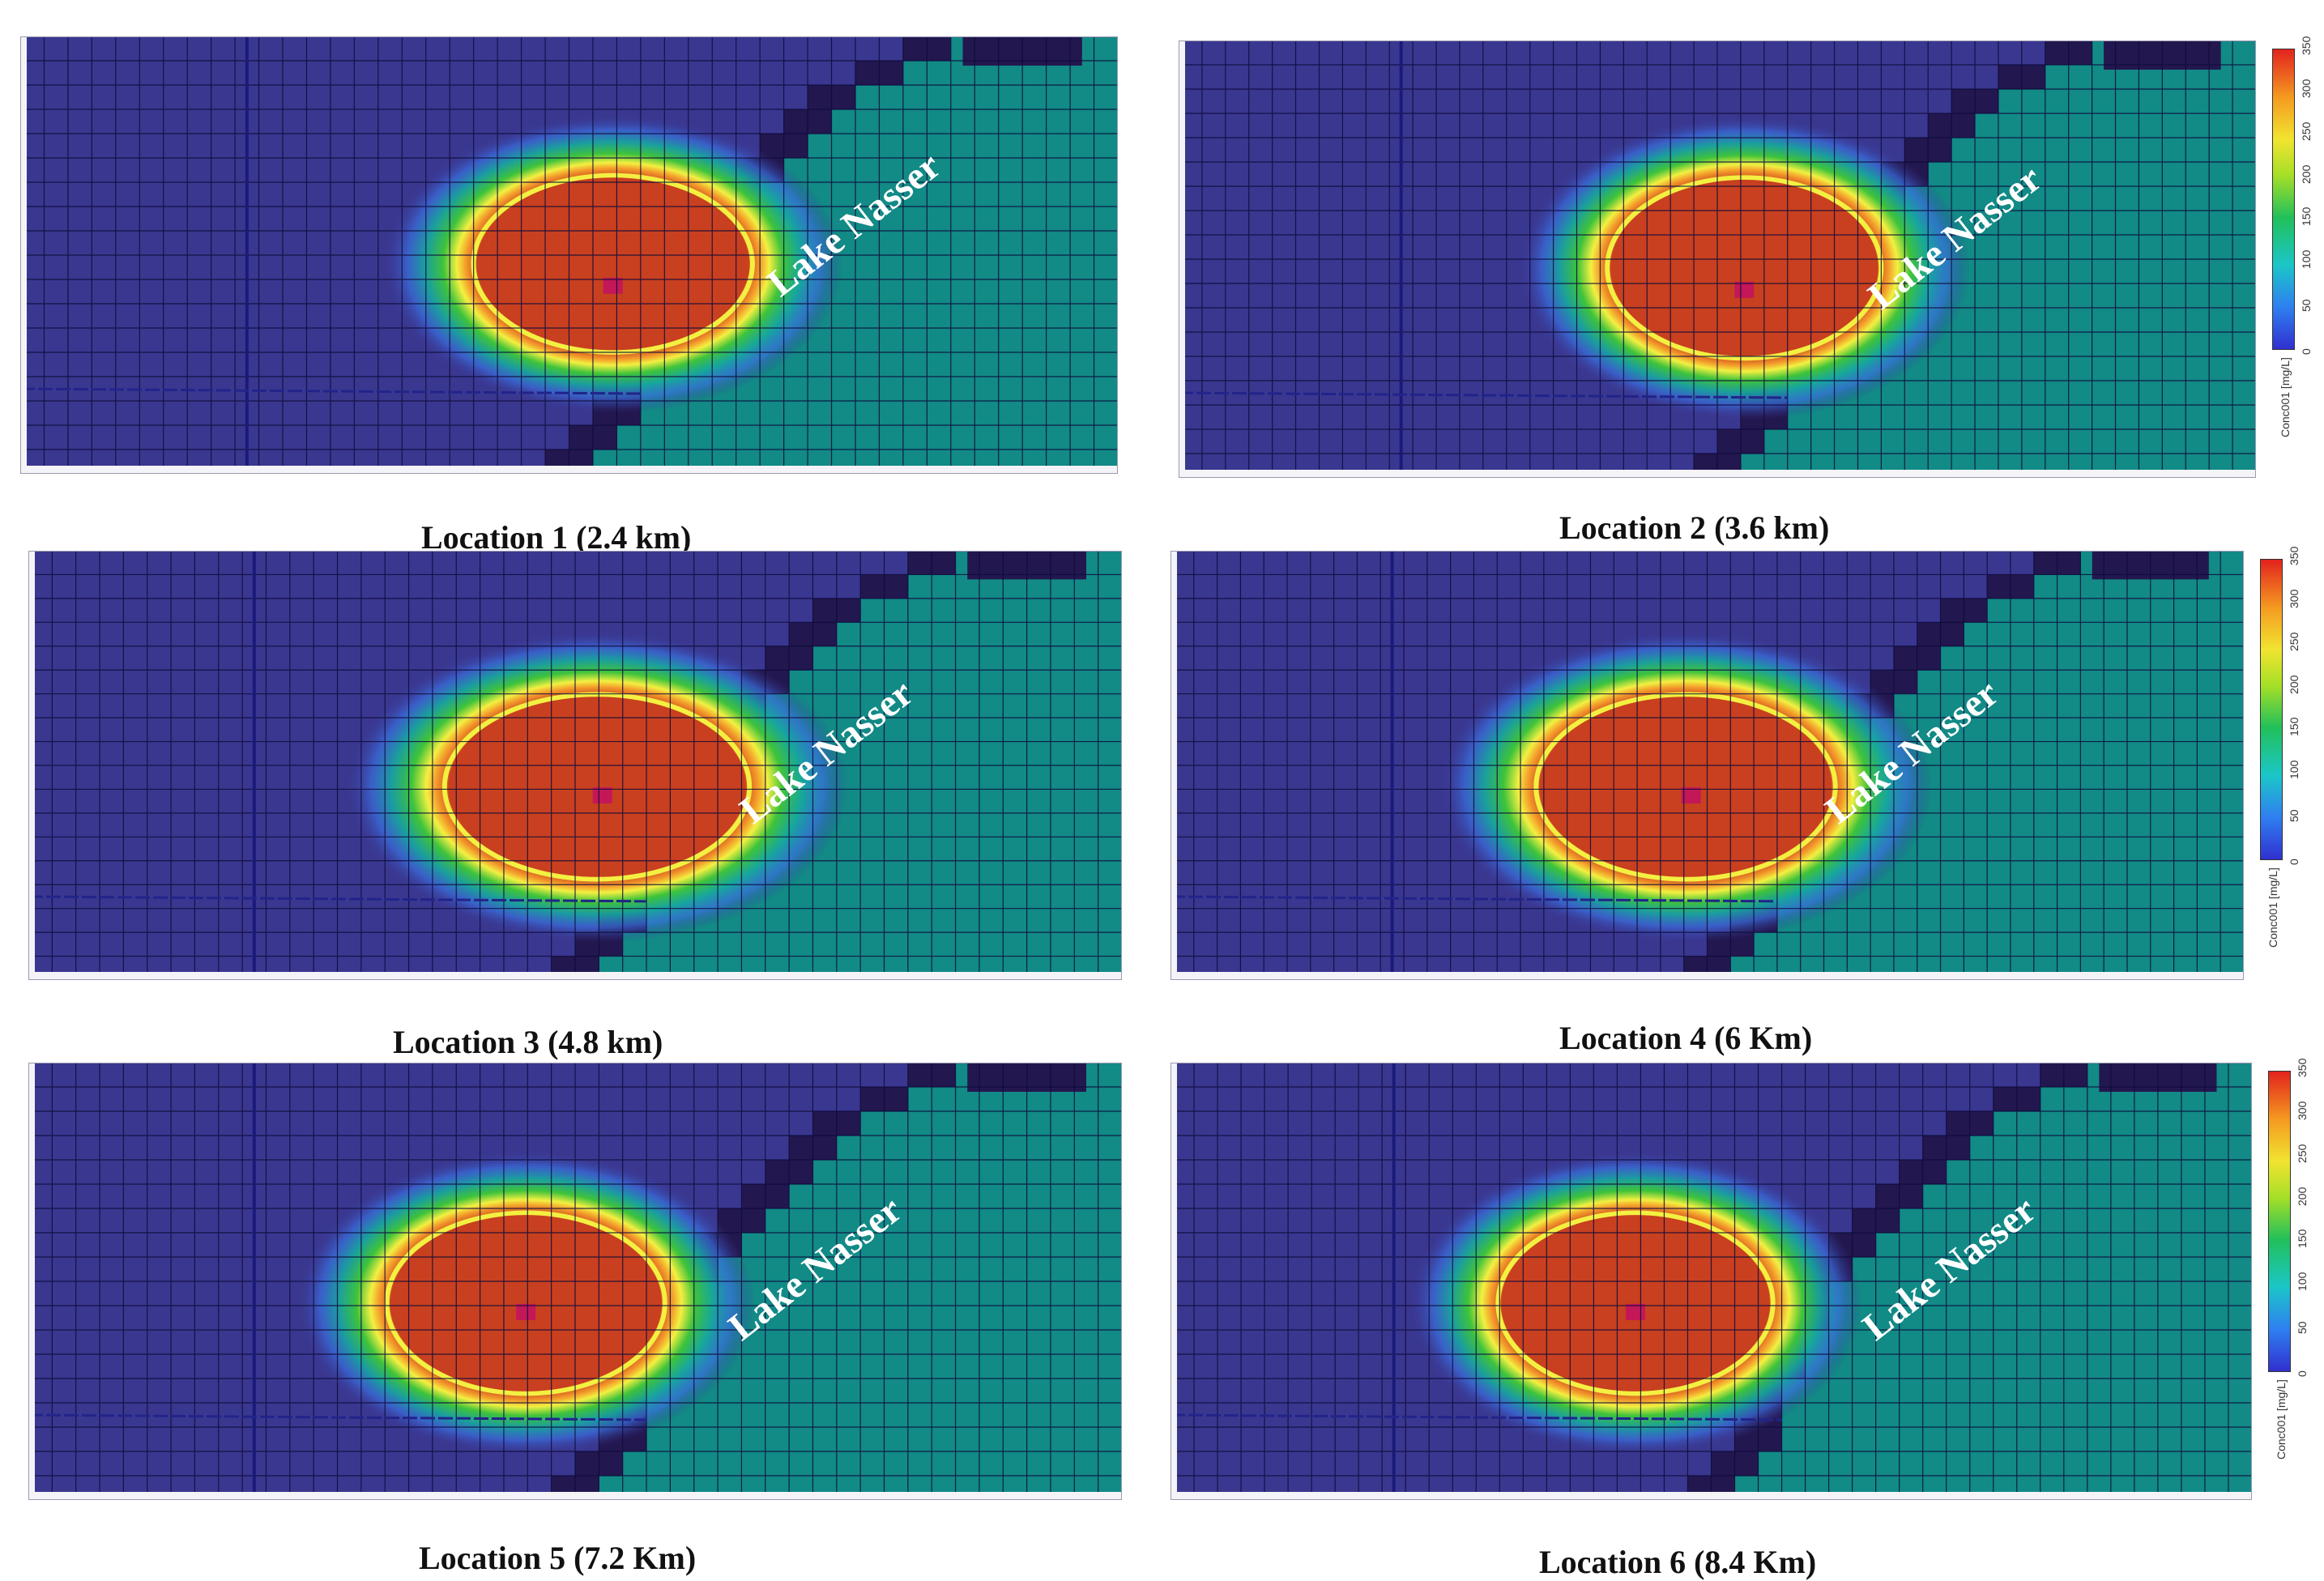  I want to click on model-panel-1: Lake Nasser, so click(569, 255).